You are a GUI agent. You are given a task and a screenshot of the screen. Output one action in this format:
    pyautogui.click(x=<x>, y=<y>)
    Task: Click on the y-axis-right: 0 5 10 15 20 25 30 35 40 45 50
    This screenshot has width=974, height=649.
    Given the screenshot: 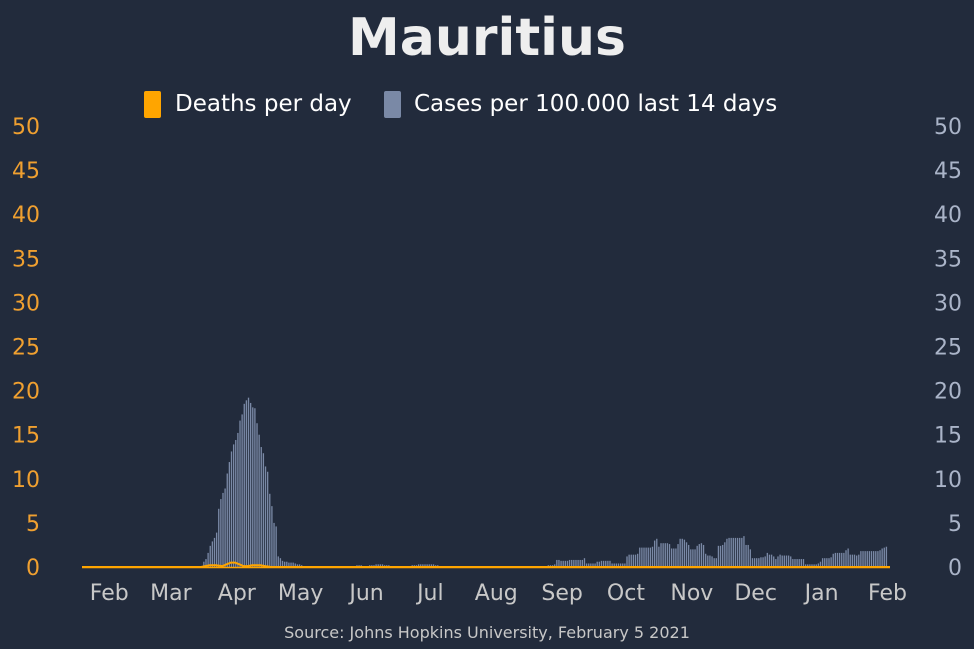 What is the action you would take?
    pyautogui.click(x=948, y=348)
    